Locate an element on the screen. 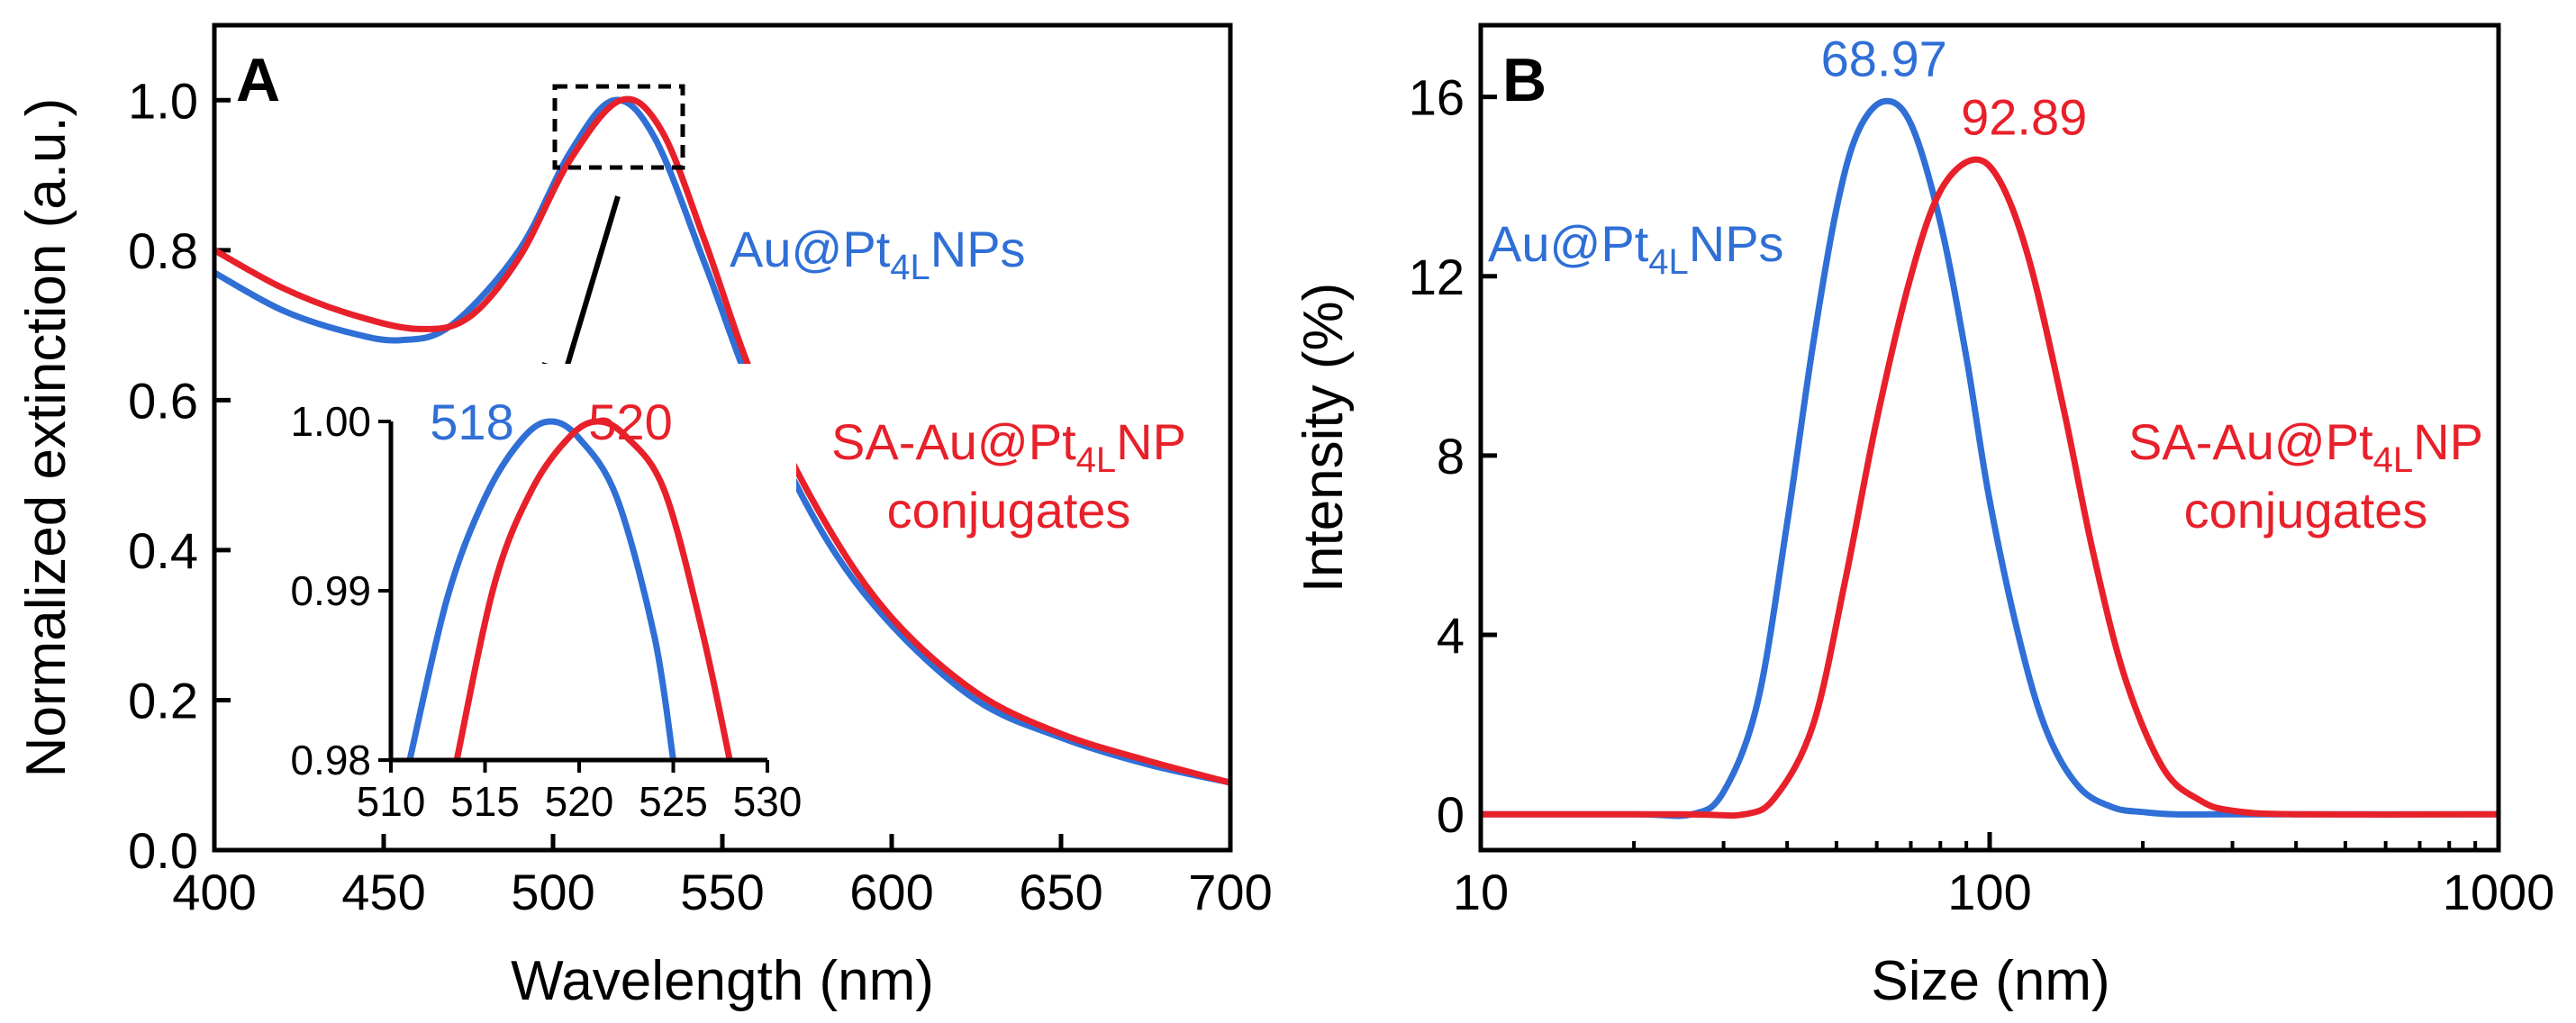 This screenshot has height=1023, width=2576. panel-a-x-label: Wavelength (nm) is located at coordinates (722, 981).